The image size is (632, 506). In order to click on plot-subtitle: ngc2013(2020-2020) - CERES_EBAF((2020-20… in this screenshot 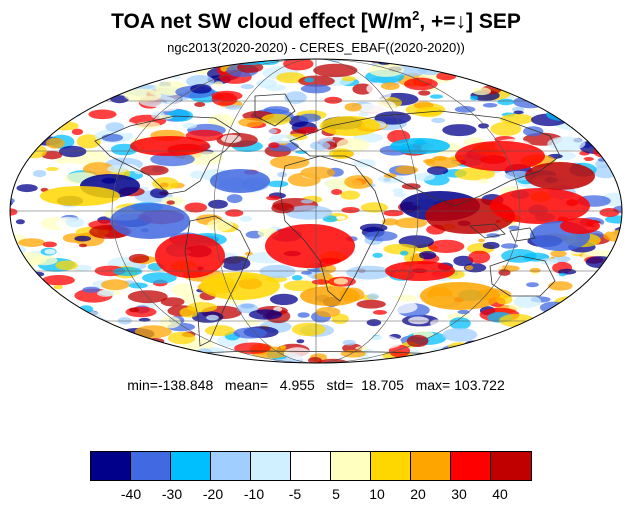, I will do `click(316, 47)`.